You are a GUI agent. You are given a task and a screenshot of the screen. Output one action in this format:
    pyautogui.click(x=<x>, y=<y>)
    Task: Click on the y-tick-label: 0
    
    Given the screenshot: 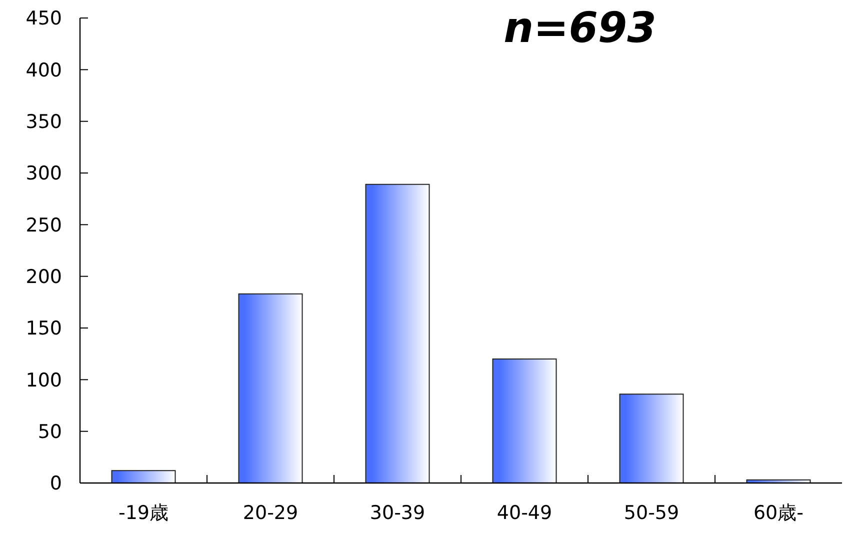 What is the action you would take?
    pyautogui.click(x=56, y=483)
    